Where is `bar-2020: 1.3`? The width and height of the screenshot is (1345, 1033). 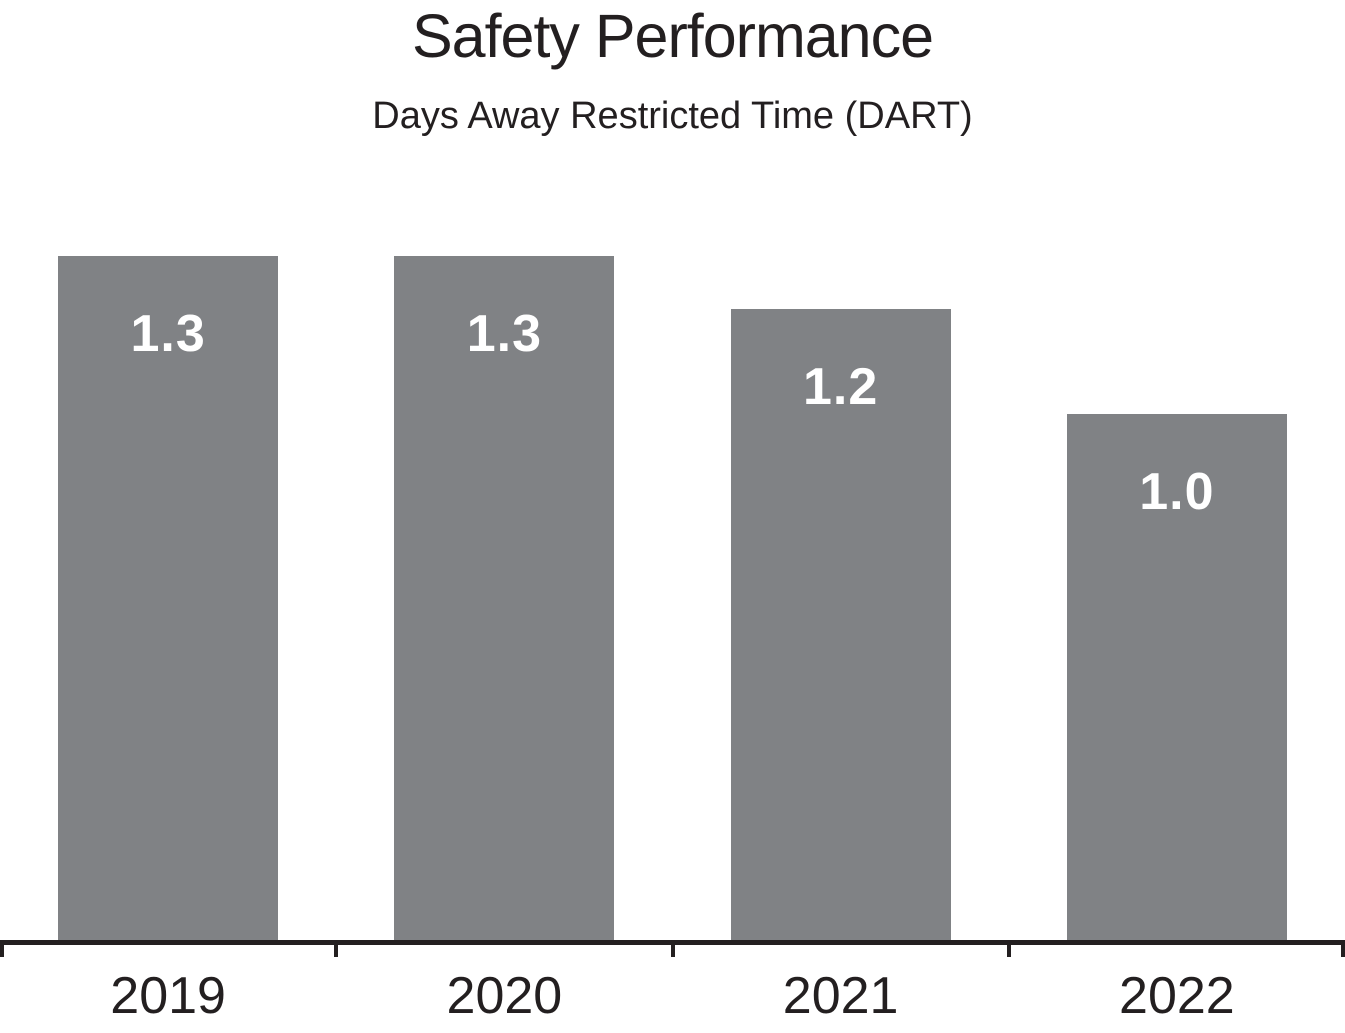 bar-2020: 1.3 is located at coordinates (504, 598).